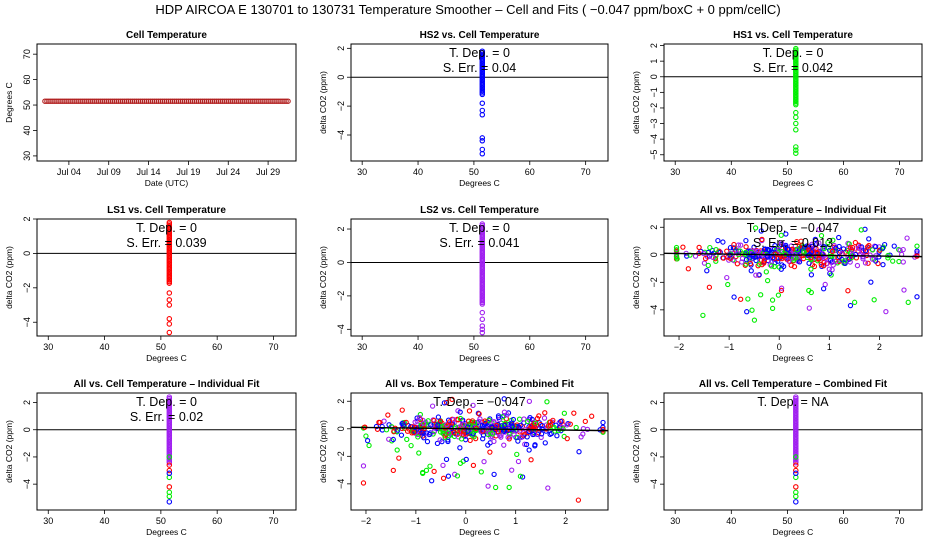 The width and height of the screenshot is (936, 540). Describe the element at coordinates (479, 402) in the screenshot. I see `stat-annotation: T. Dep. = −0.047` at that location.